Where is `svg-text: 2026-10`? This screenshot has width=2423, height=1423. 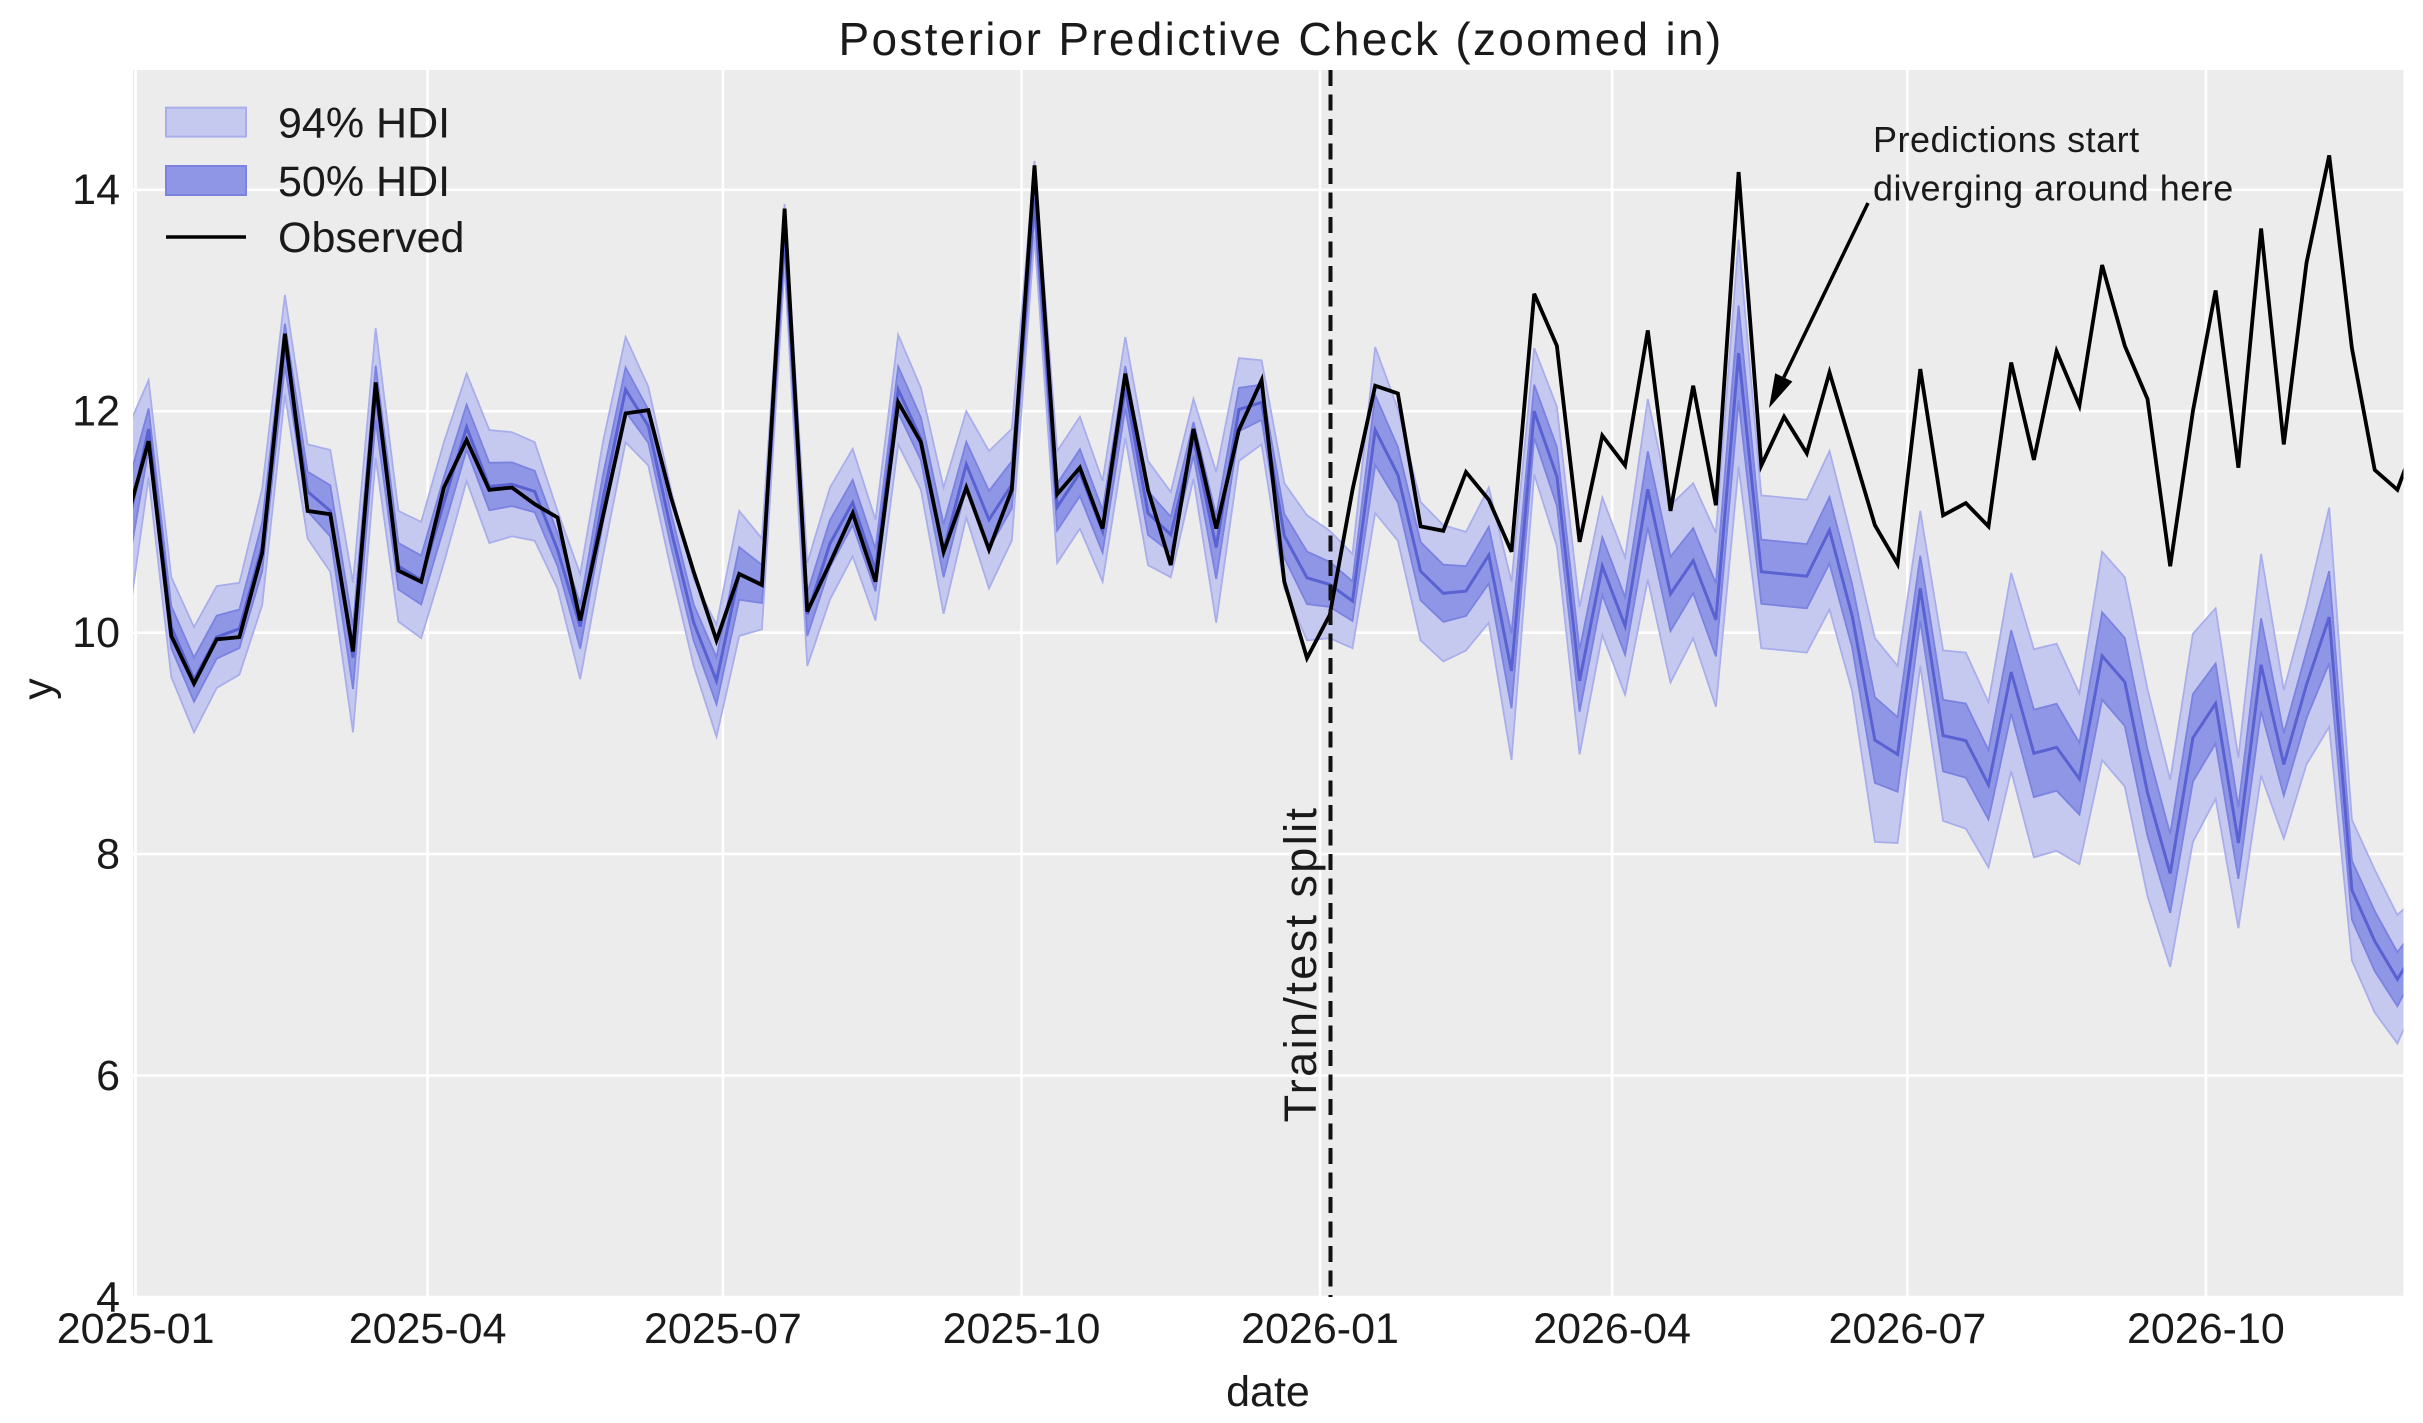
svg-text: 2026-10 is located at coordinates (2206, 1329).